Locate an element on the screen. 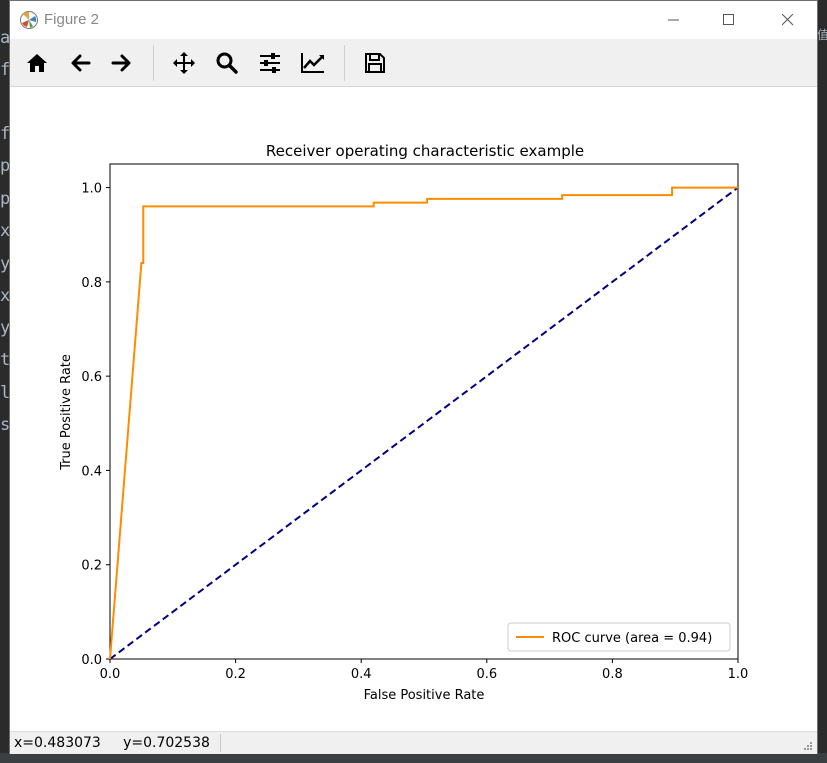 This screenshot has height=763, width=827. x-tick-label: 1.0 is located at coordinates (738, 674).